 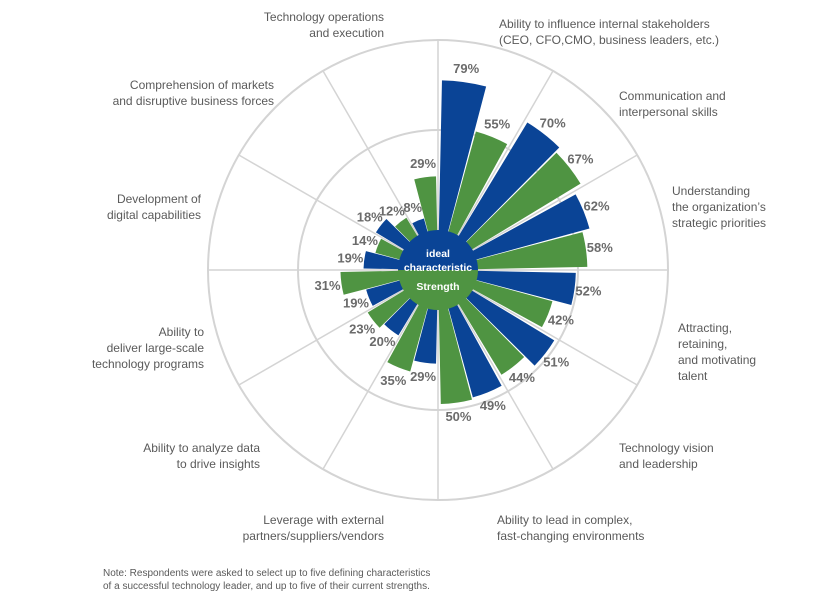 What do you see at coordinates (553, 123) in the screenshot?
I see `value-label-ideal-1: 70%` at bounding box center [553, 123].